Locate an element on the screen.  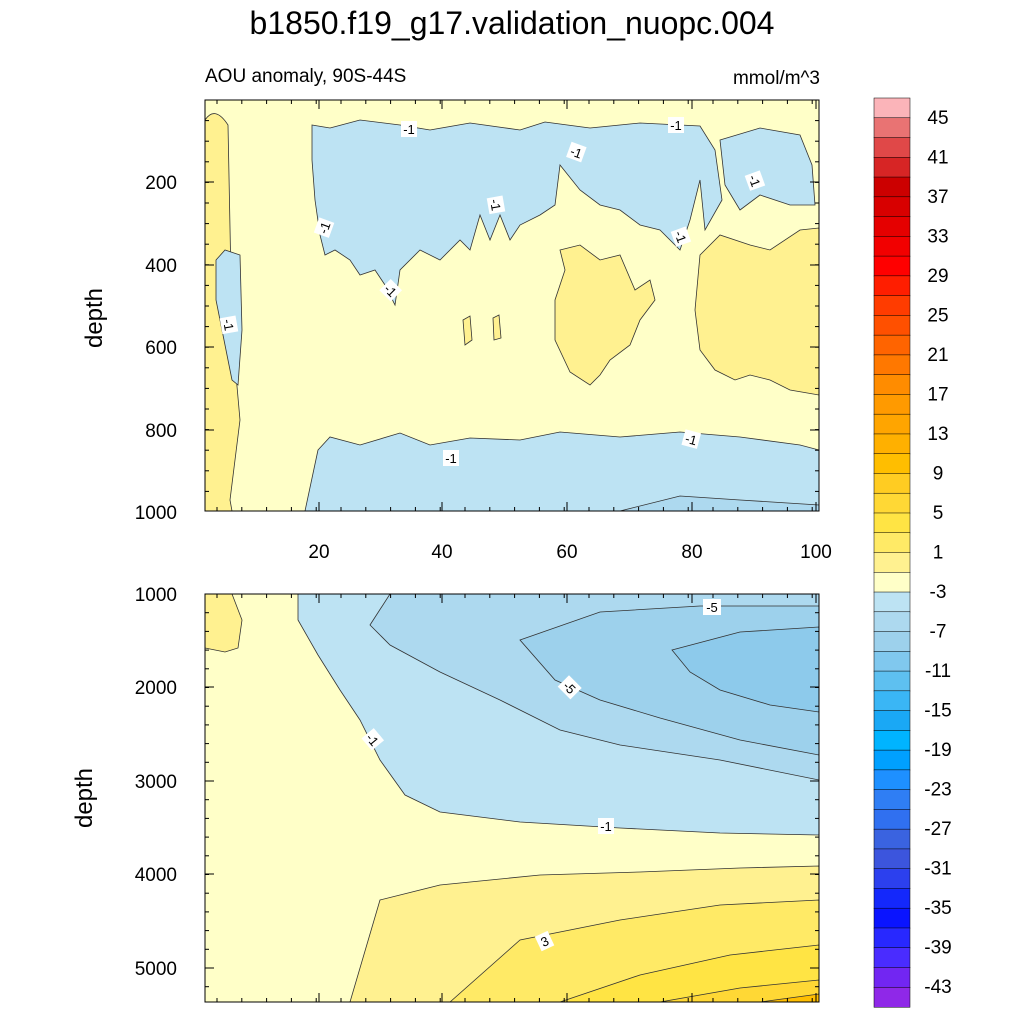
colorbar-label: 41 is located at coordinates (937, 157).